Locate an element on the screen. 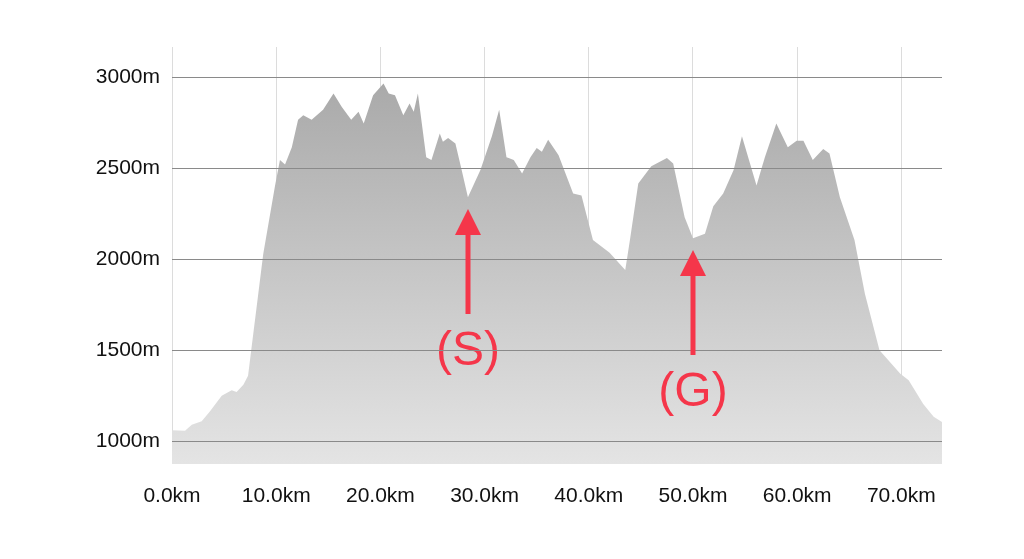 The image size is (1024, 559). y-tick-label: 2500m is located at coordinates (127, 166).